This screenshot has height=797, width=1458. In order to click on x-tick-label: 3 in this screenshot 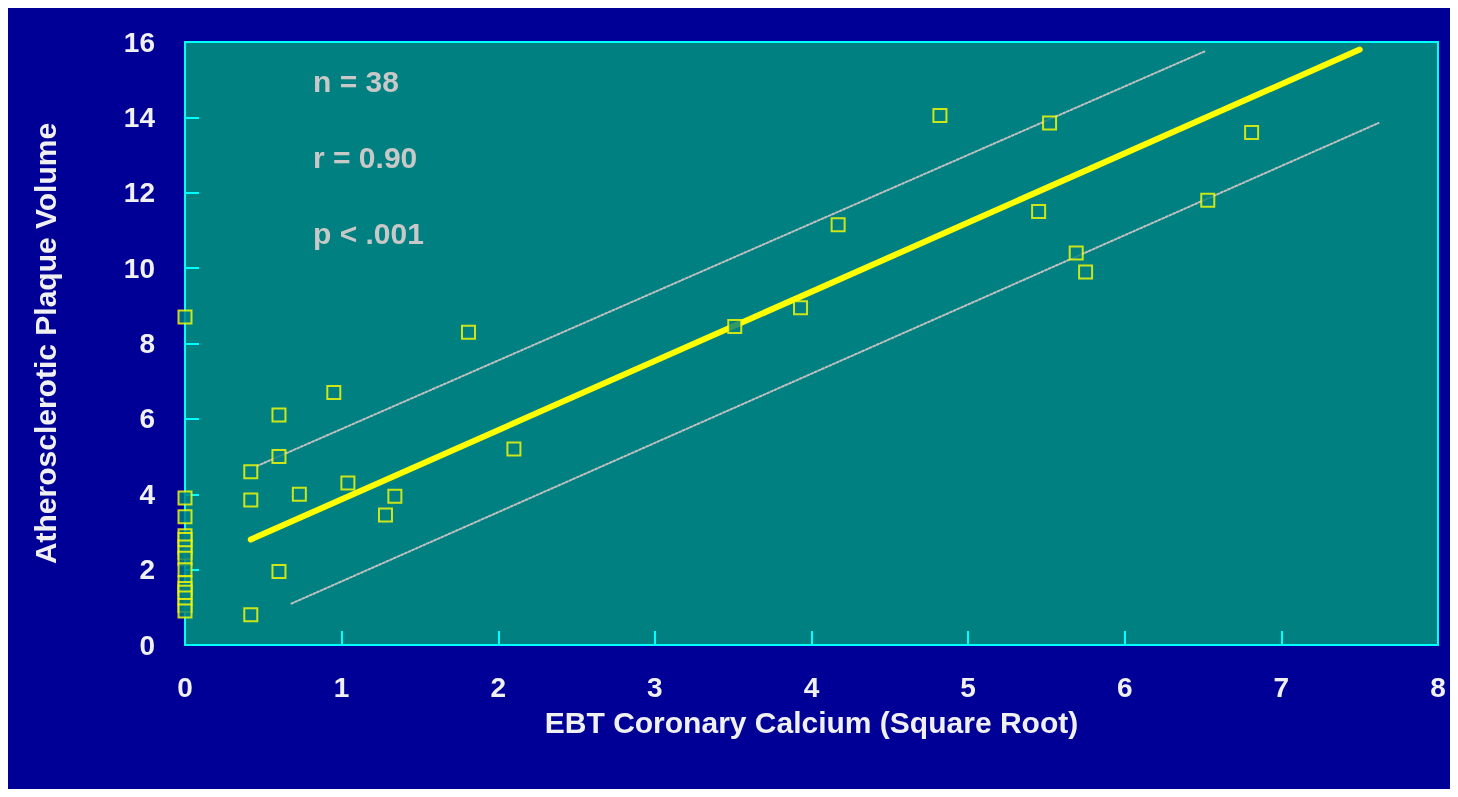, I will do `click(655, 687)`.